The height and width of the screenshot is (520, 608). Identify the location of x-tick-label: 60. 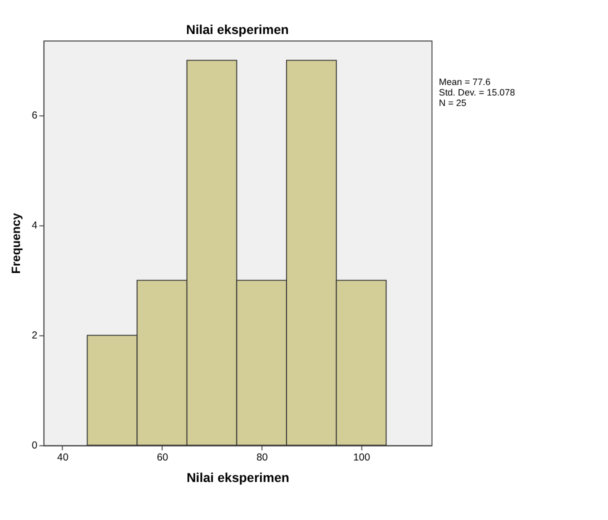
(162, 458).